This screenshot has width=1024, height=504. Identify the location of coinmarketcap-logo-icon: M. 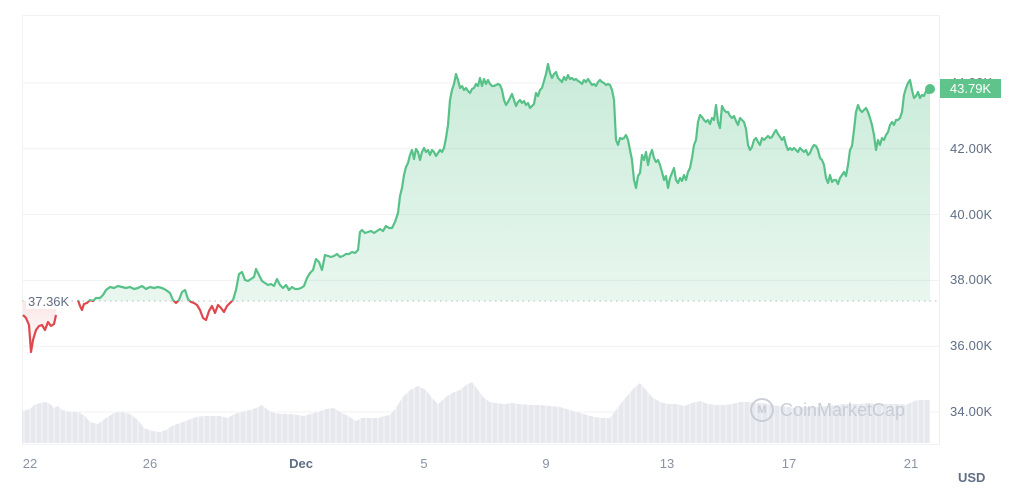
(762, 410).